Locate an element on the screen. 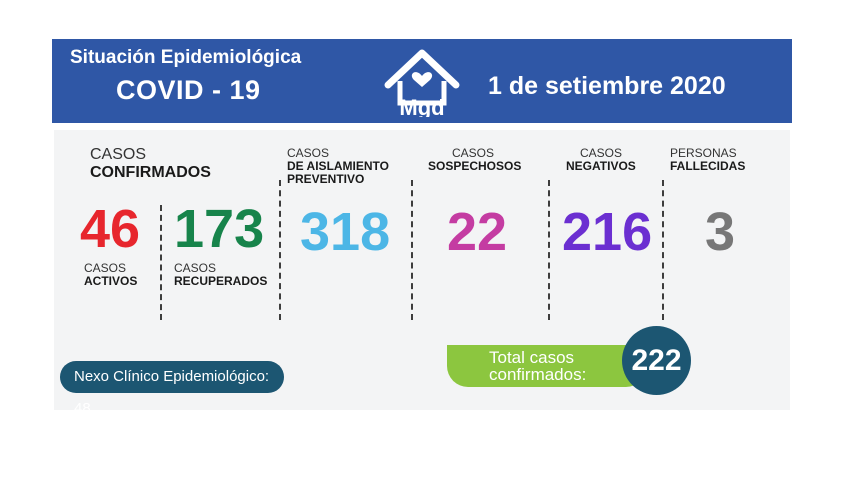  total-label-2: confirmados: is located at coordinates (538, 374).